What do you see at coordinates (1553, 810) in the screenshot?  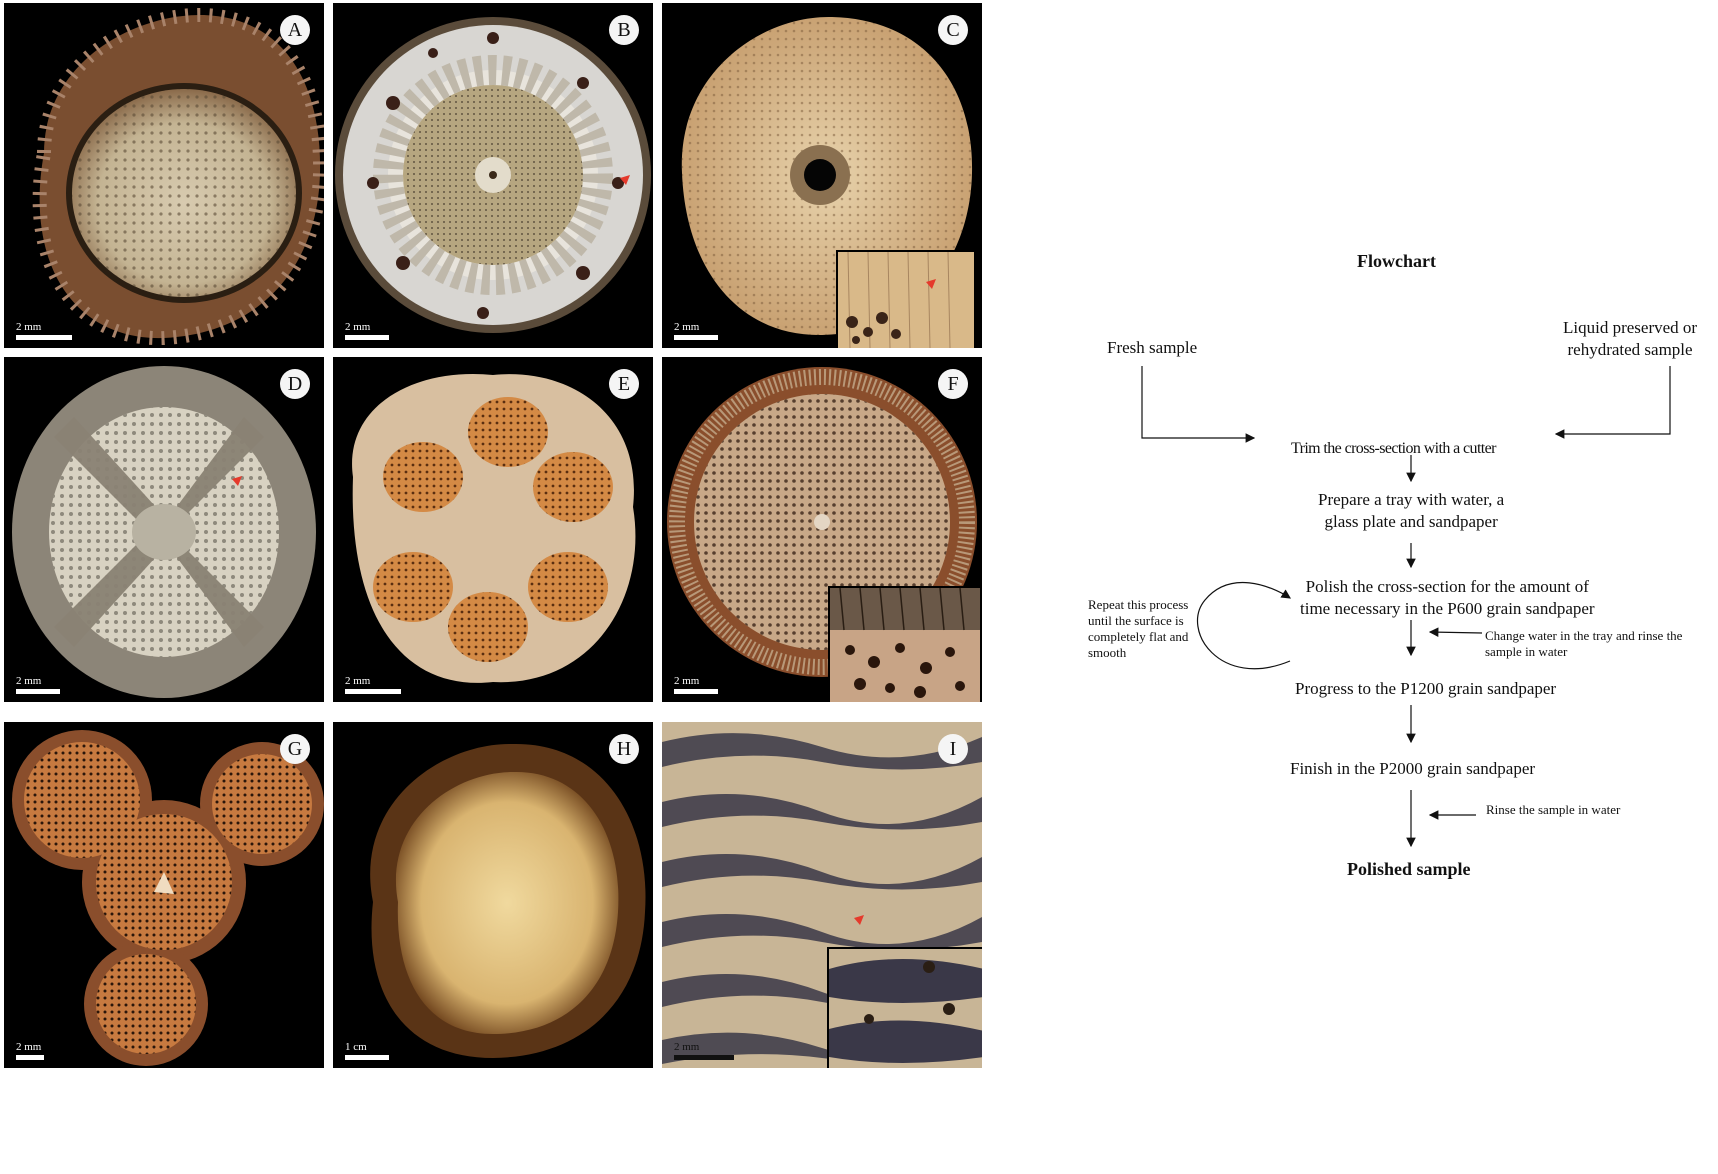 I see `rinse-note: Rinse the sample in water` at bounding box center [1553, 810].